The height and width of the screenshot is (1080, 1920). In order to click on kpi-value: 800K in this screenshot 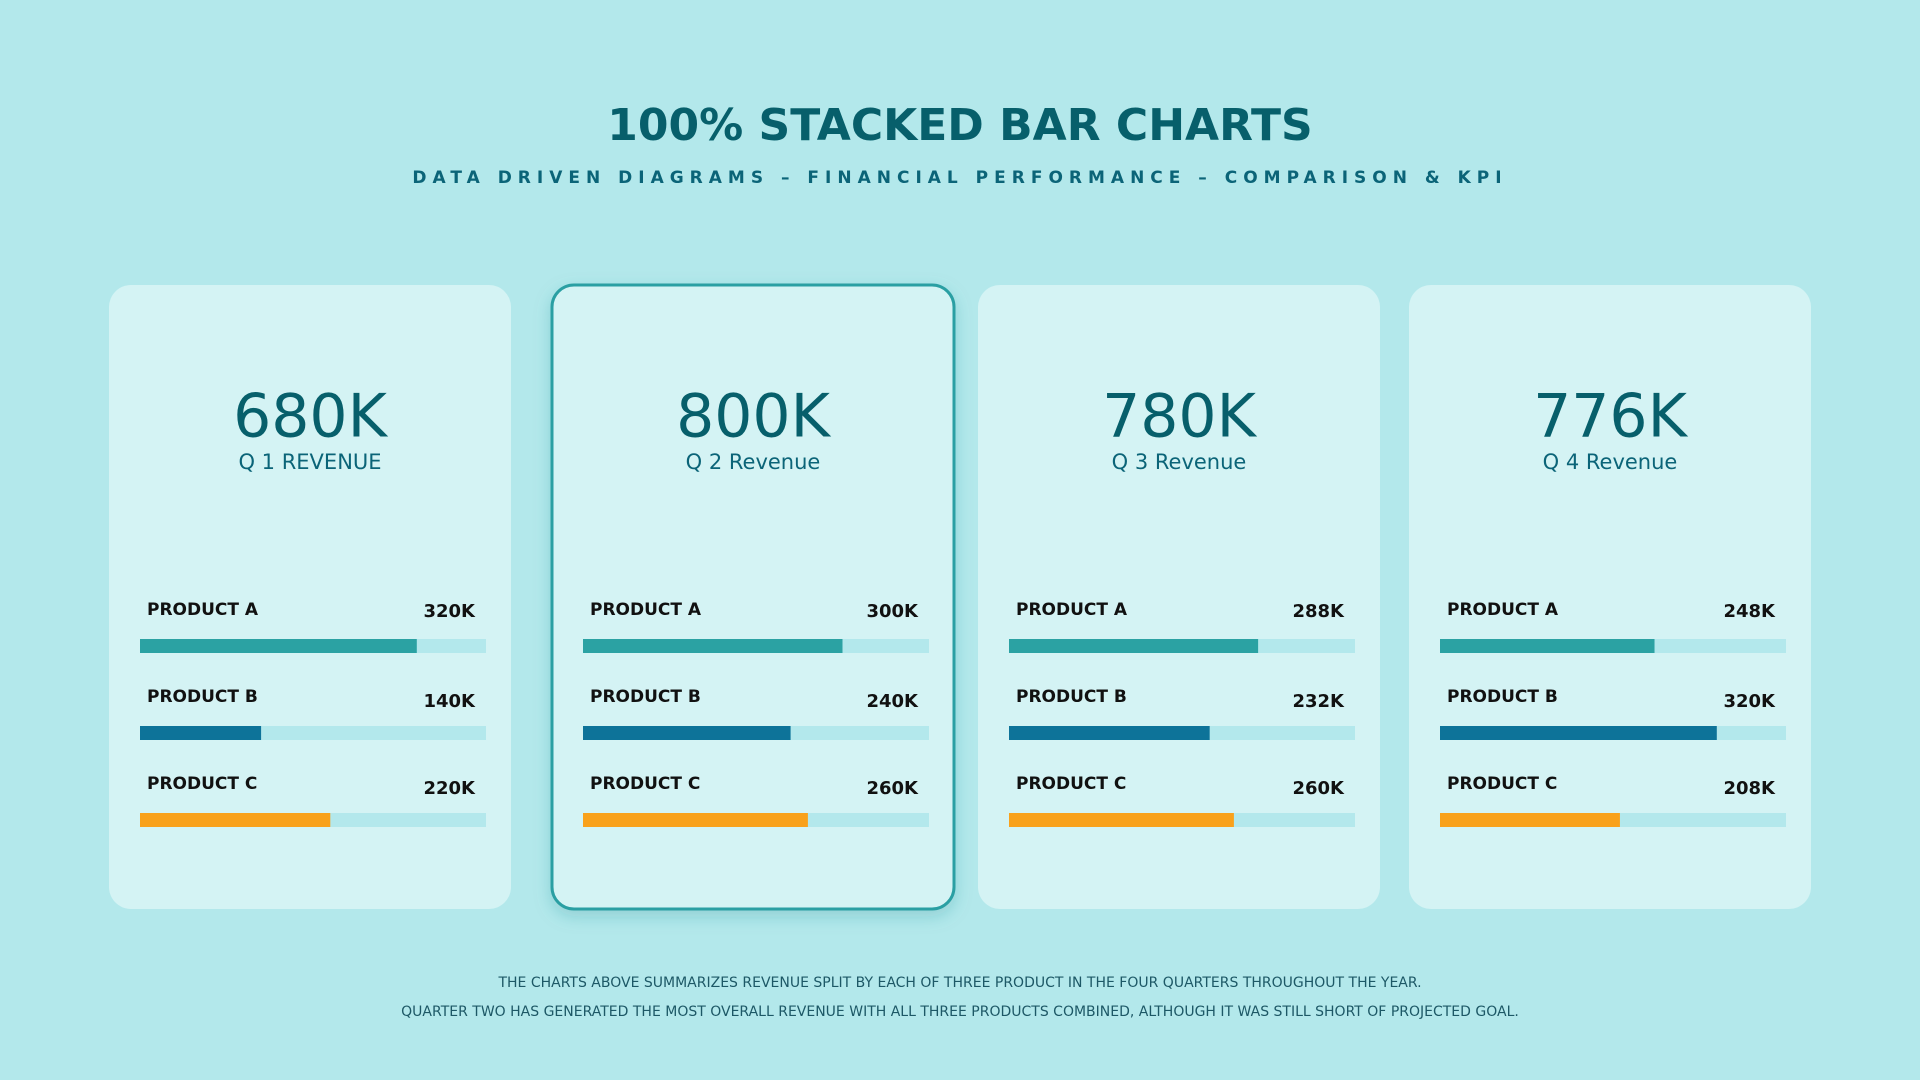, I will do `click(754, 417)`.